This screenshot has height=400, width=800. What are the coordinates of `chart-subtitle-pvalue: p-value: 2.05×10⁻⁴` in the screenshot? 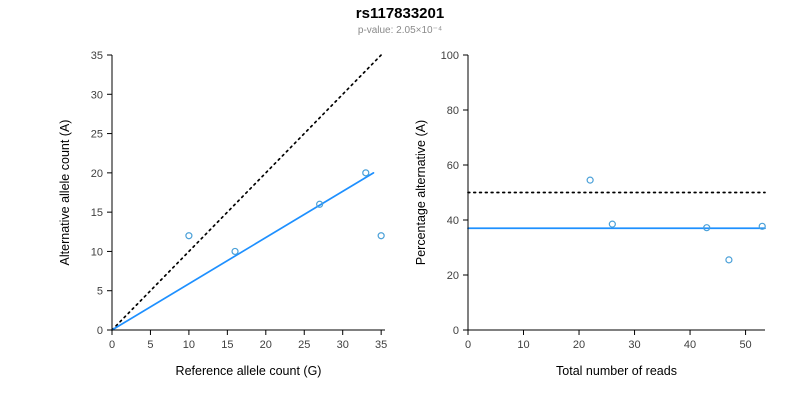 It's located at (400, 30).